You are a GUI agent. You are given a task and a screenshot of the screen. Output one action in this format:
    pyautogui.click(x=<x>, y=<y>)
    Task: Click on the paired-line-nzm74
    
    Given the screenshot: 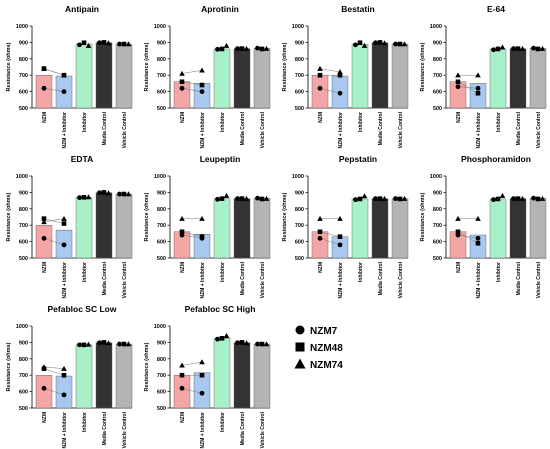 What is the action you would take?
    pyautogui.click(x=192, y=72)
    